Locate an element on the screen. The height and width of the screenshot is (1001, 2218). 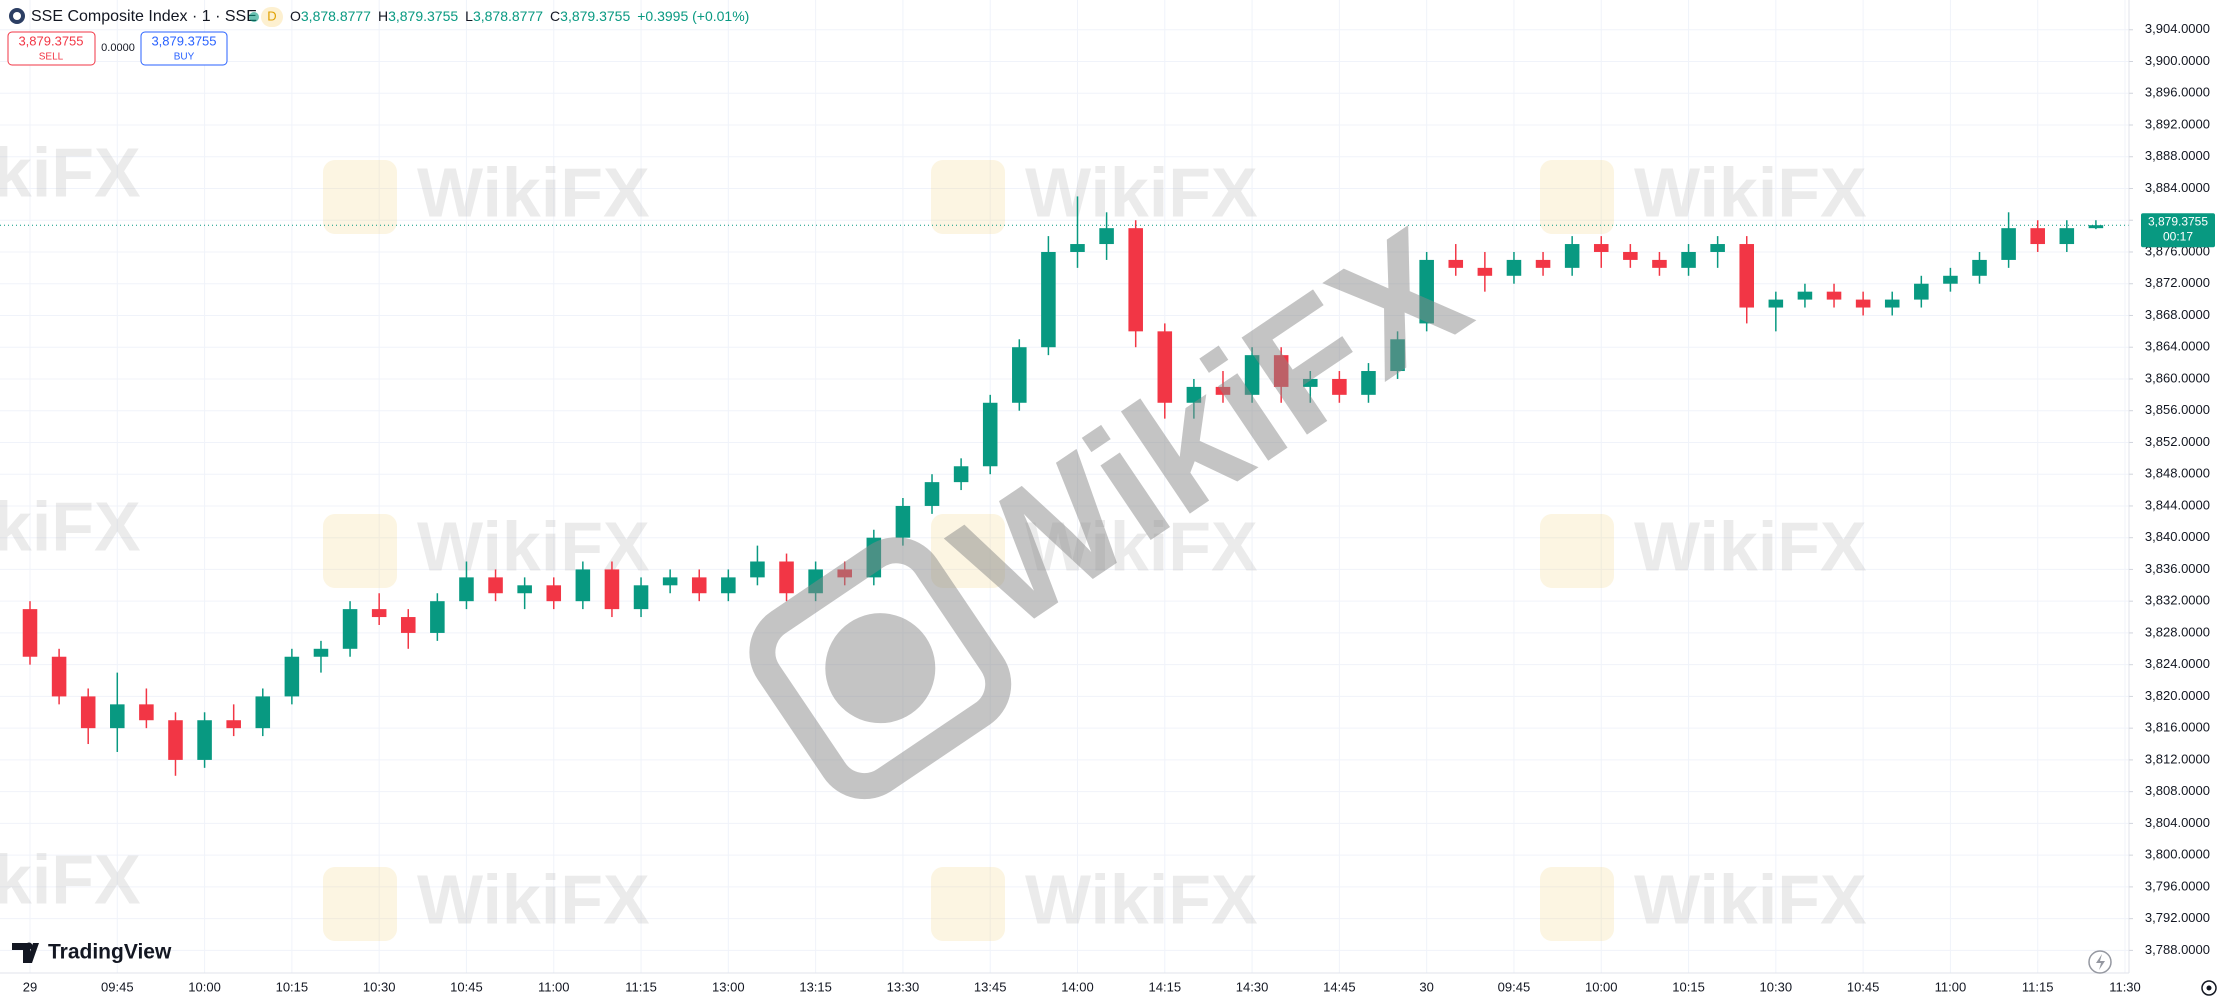
x-tick-label: 11:15 is located at coordinates (641, 986).